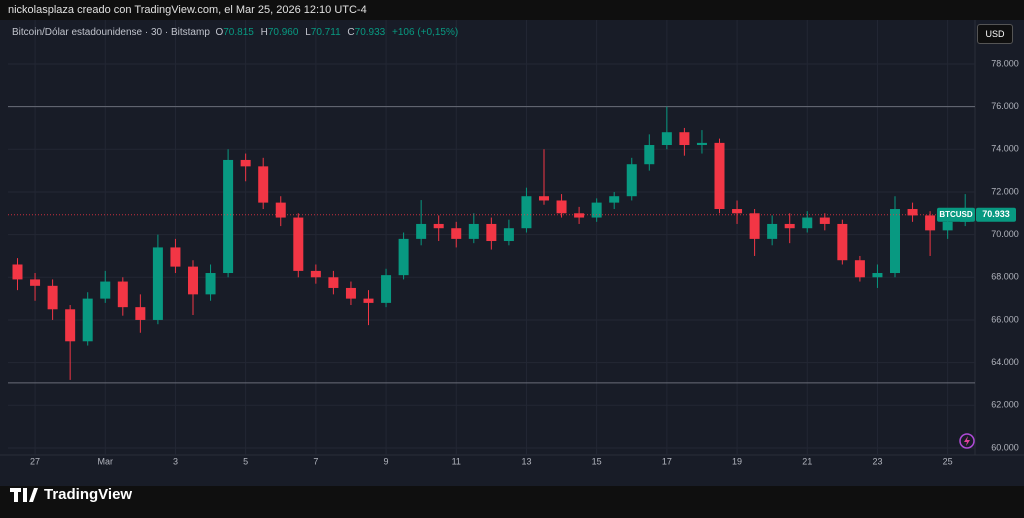 This screenshot has width=1024, height=518. Describe the element at coordinates (1005, 362) in the screenshot. I see `y-tick-label: 64.000` at that location.